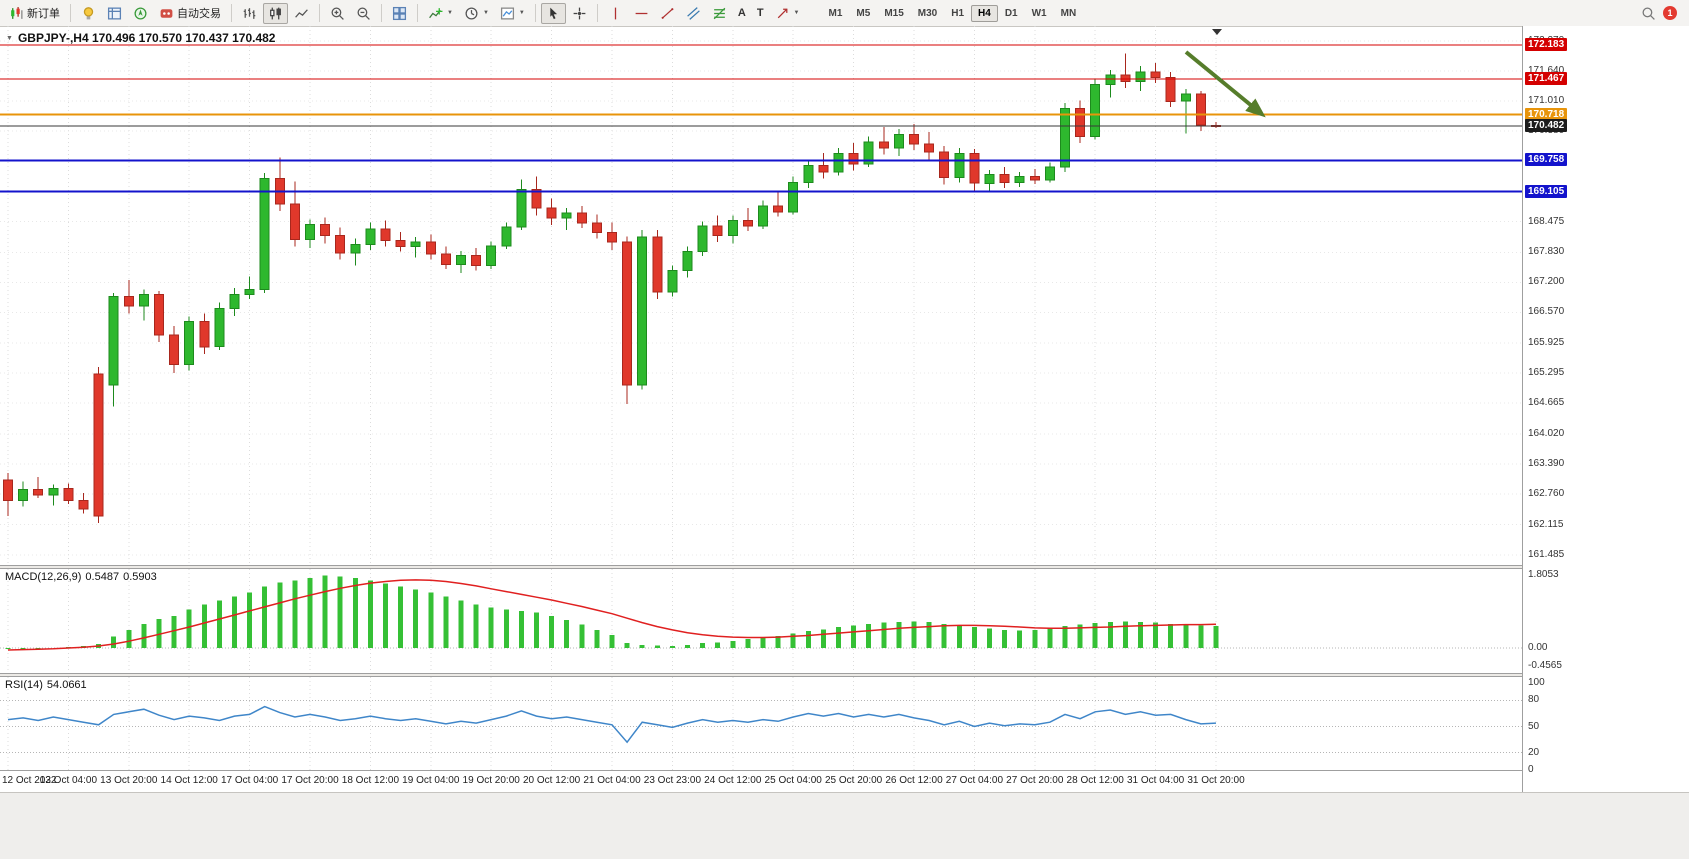 The height and width of the screenshot is (859, 1689). Describe the element at coordinates (782, 13) in the screenshot. I see `arrow-shape-icon` at that location.